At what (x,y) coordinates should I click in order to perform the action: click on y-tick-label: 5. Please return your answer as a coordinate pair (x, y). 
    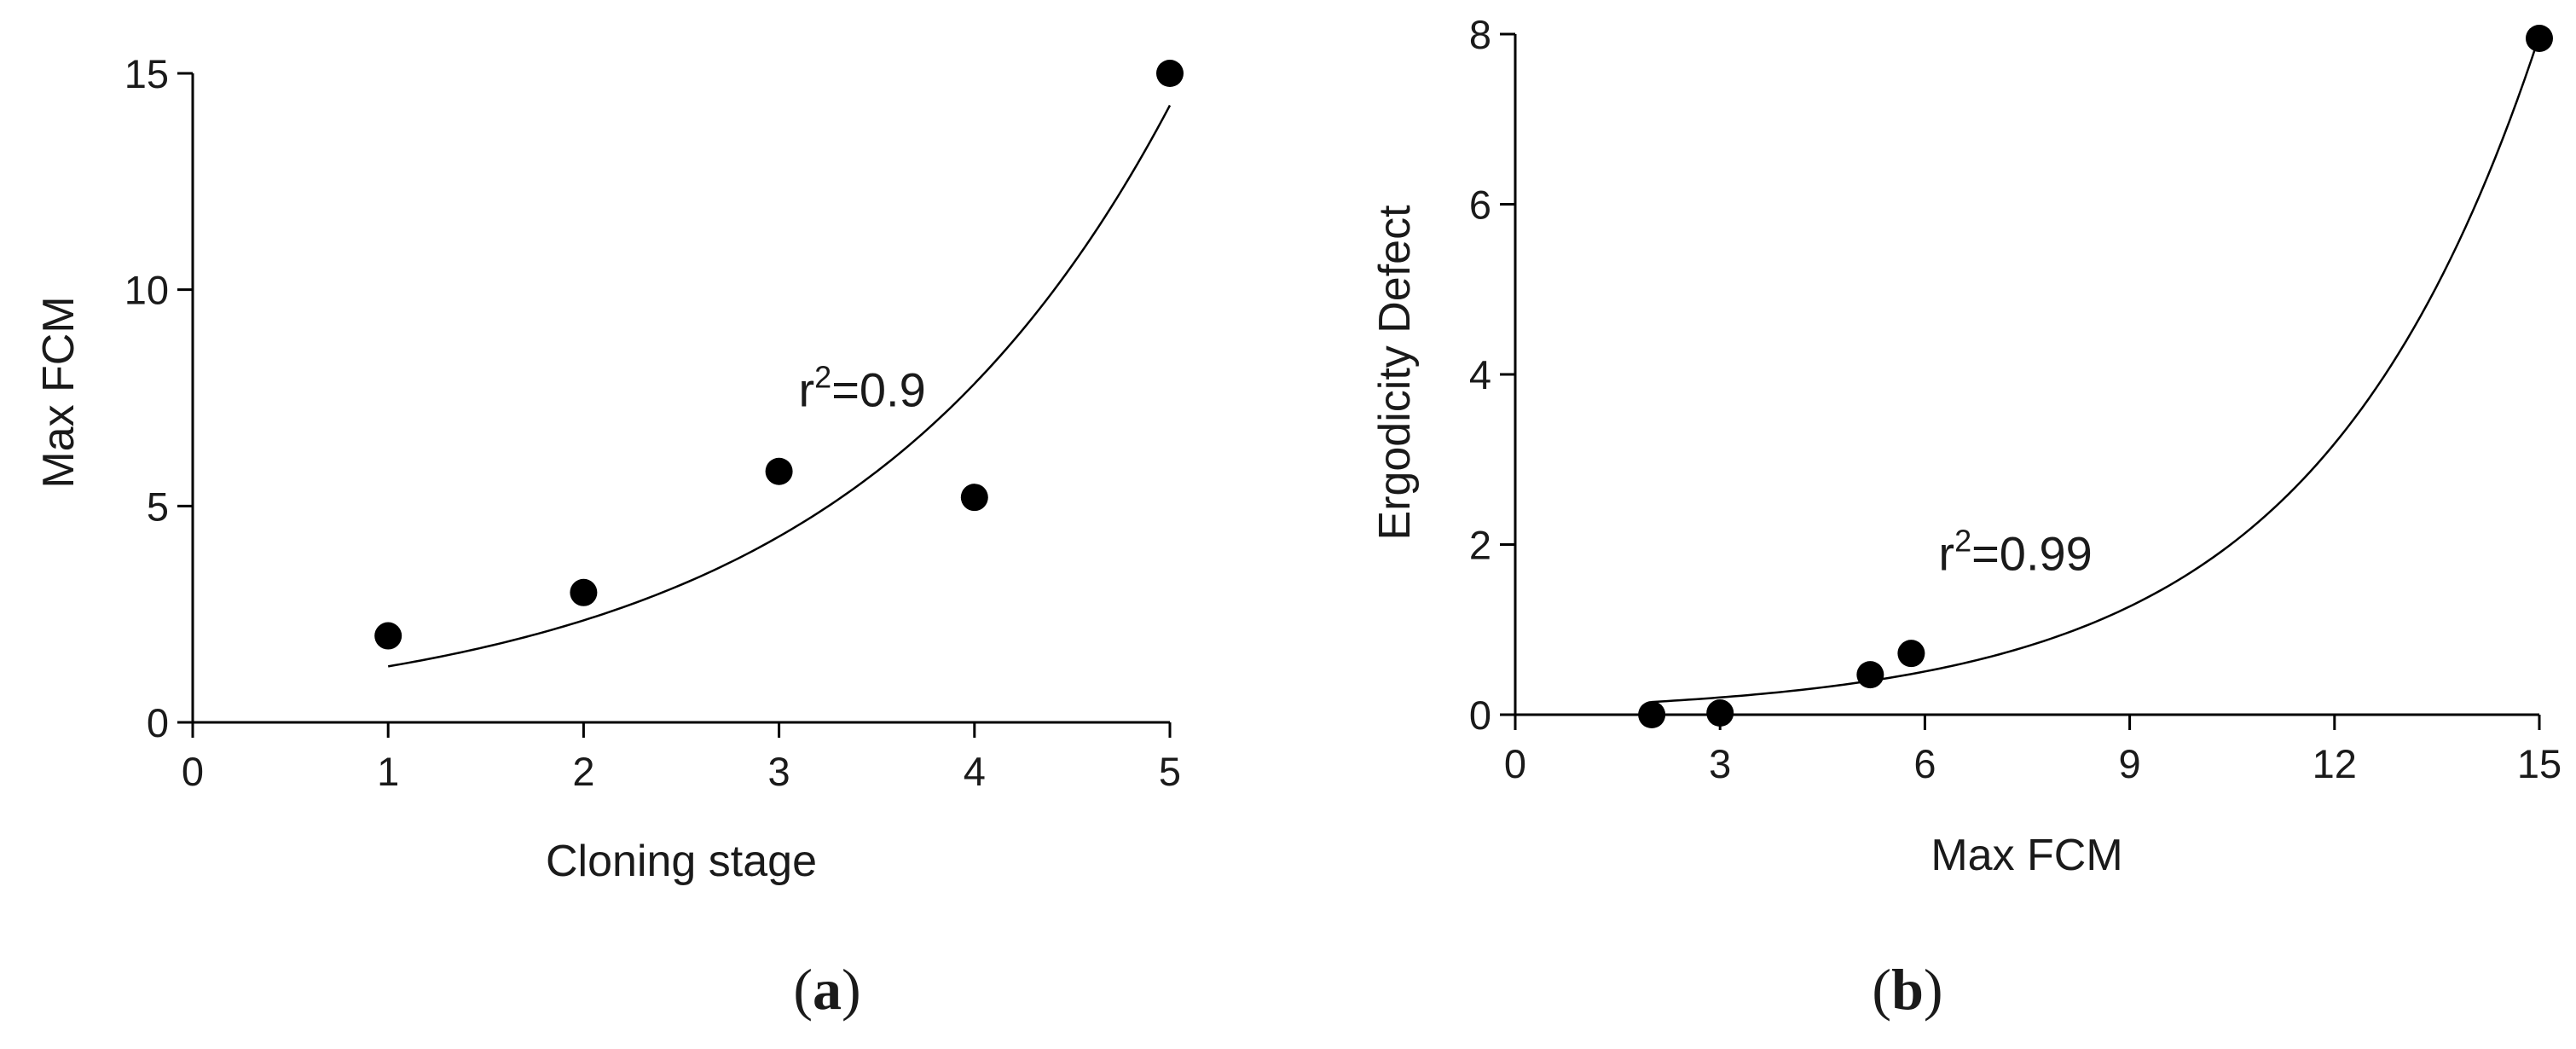
    Looking at the image, I should click on (158, 507).